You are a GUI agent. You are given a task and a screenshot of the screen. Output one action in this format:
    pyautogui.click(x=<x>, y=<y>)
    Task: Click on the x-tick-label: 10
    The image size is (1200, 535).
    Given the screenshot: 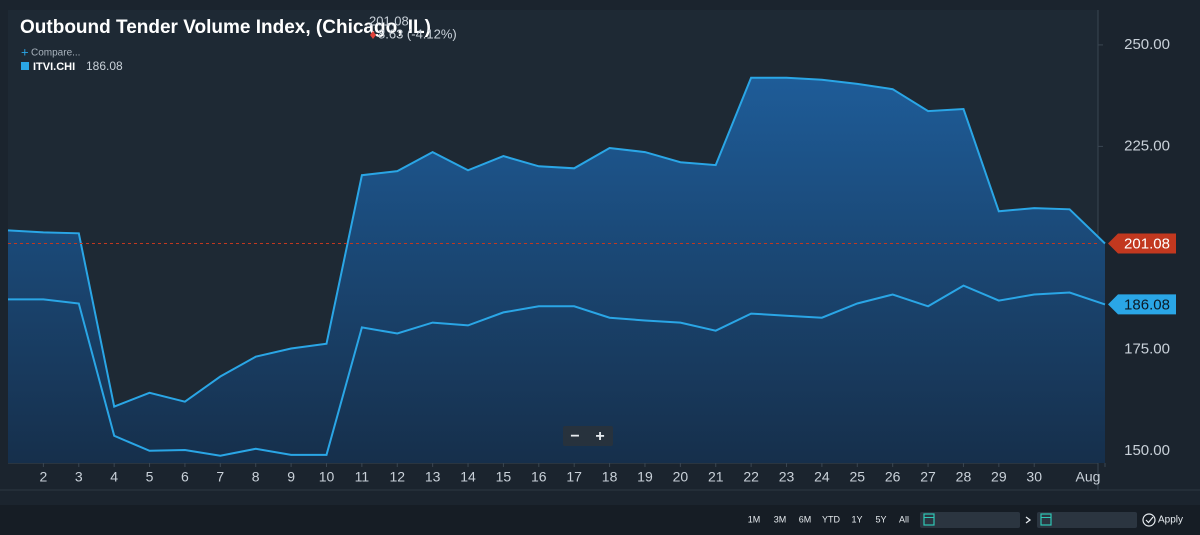 What is the action you would take?
    pyautogui.click(x=327, y=477)
    